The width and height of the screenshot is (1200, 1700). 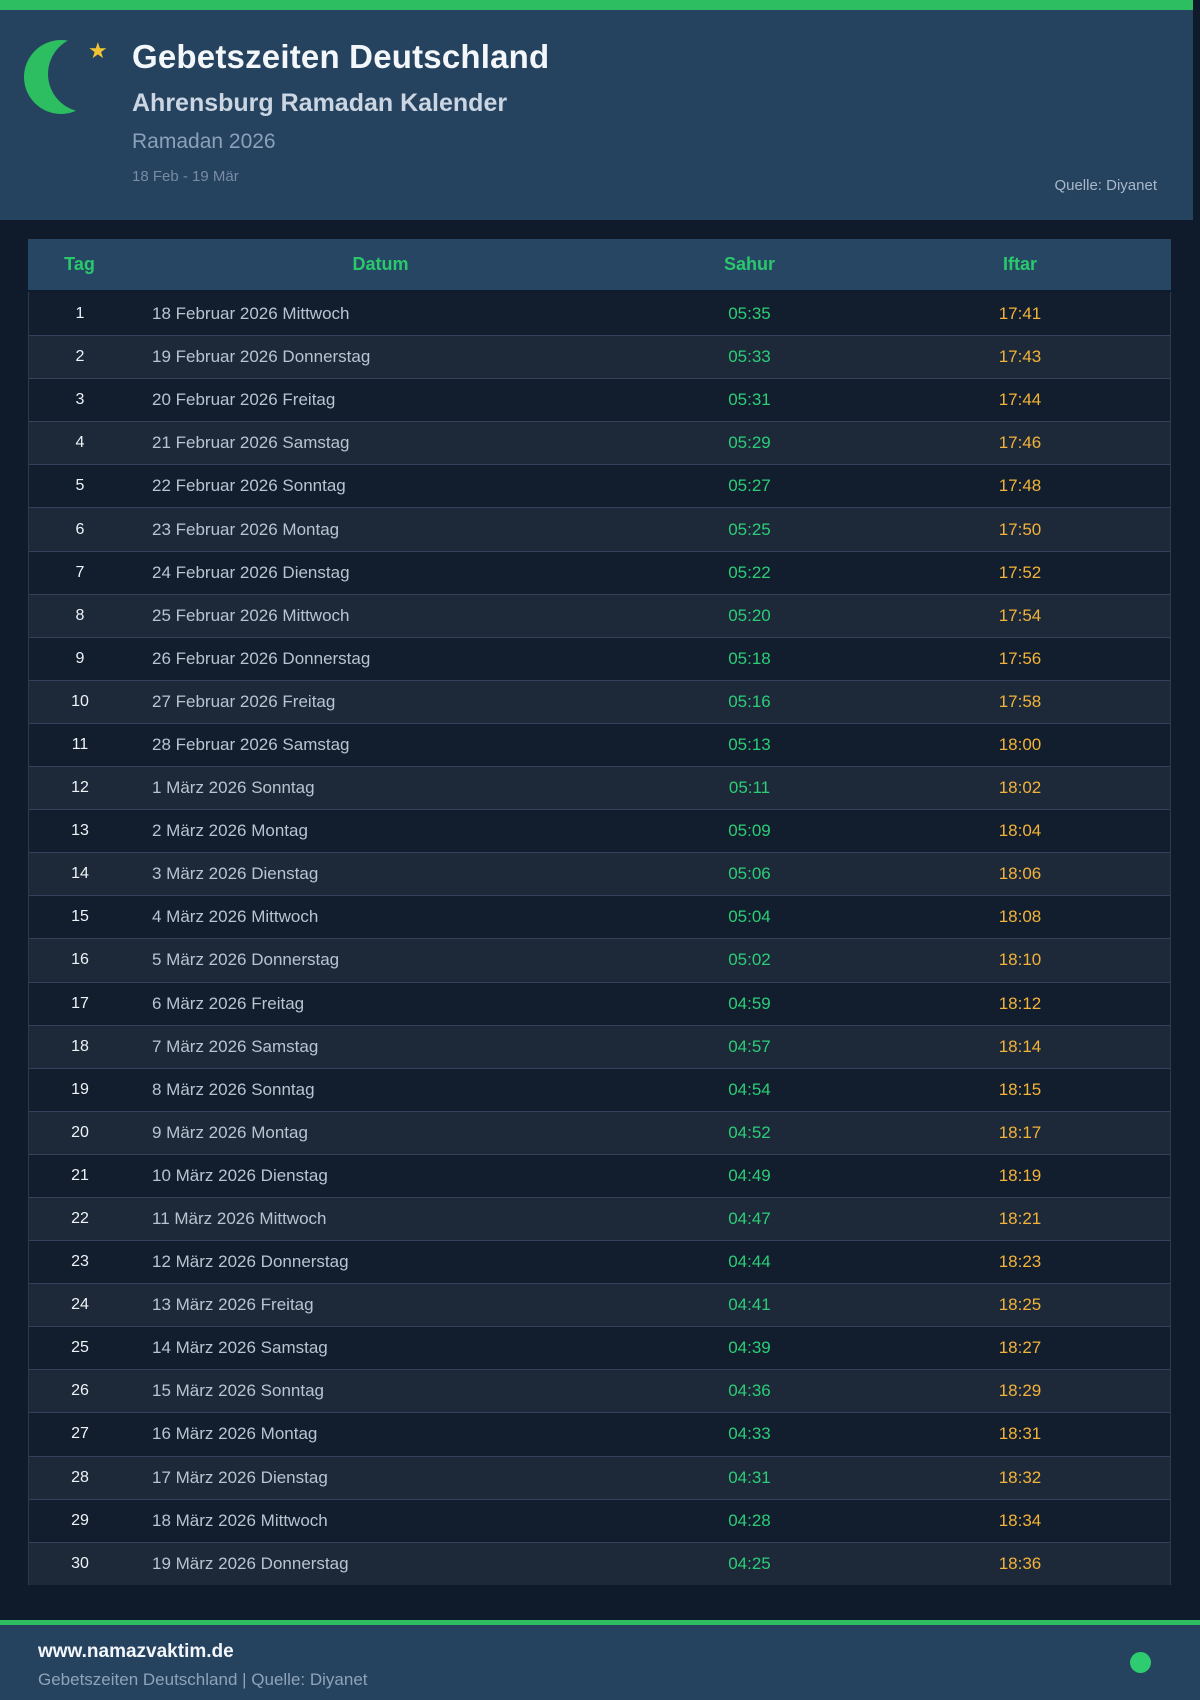 What do you see at coordinates (250, 1563) in the screenshot?
I see `cell-datum: 19 März 2026 Donnerstag` at bounding box center [250, 1563].